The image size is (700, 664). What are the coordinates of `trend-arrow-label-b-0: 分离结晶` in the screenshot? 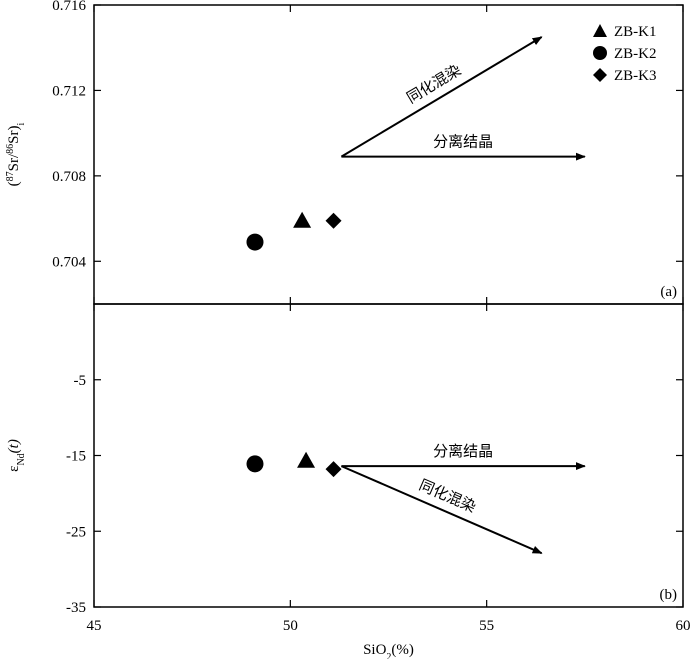 It's located at (463, 451).